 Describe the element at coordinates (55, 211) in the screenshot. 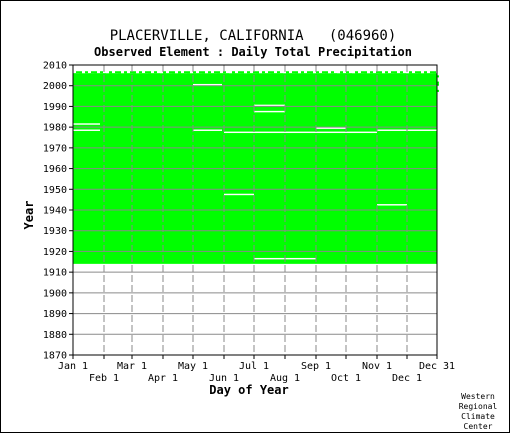

I see `y-tick-label: 1940` at that location.